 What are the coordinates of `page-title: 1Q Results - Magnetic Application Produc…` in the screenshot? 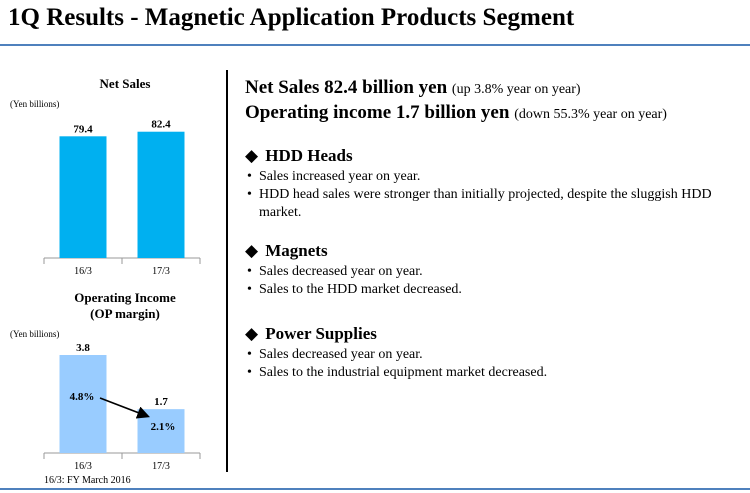 It's located at (291, 17).